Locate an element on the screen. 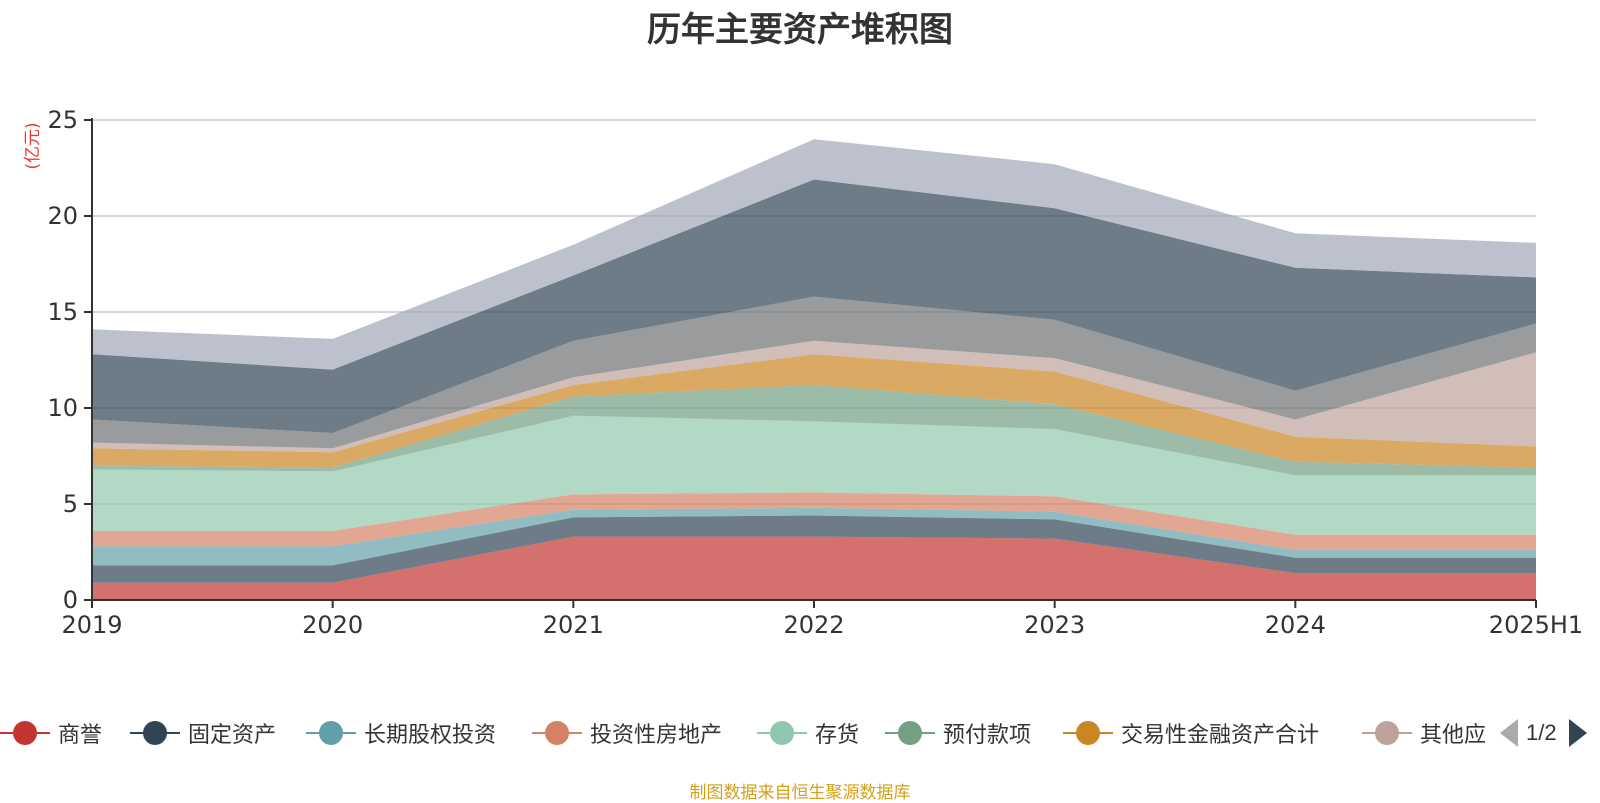  y-axis-unit-label: (亿元) is located at coordinates (33, 145).